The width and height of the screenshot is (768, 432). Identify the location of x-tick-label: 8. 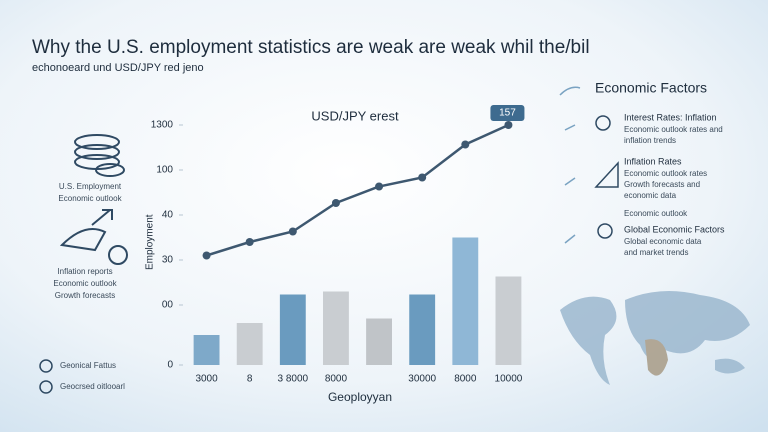
(250, 379).